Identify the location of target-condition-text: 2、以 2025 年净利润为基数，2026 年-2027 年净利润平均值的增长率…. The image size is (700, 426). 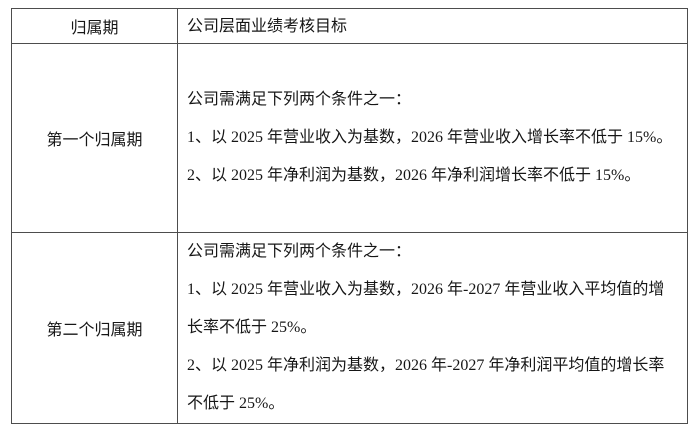
(426, 384).